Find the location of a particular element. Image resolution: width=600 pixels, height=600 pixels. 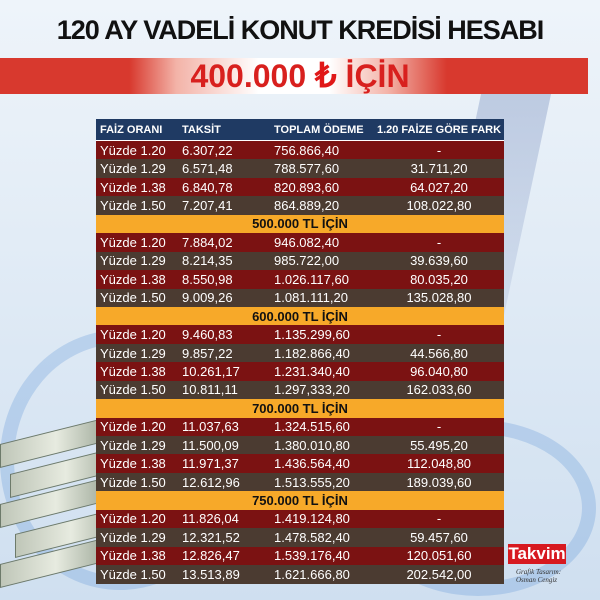

difference-cell: 112.048,80 is located at coordinates (439, 464).